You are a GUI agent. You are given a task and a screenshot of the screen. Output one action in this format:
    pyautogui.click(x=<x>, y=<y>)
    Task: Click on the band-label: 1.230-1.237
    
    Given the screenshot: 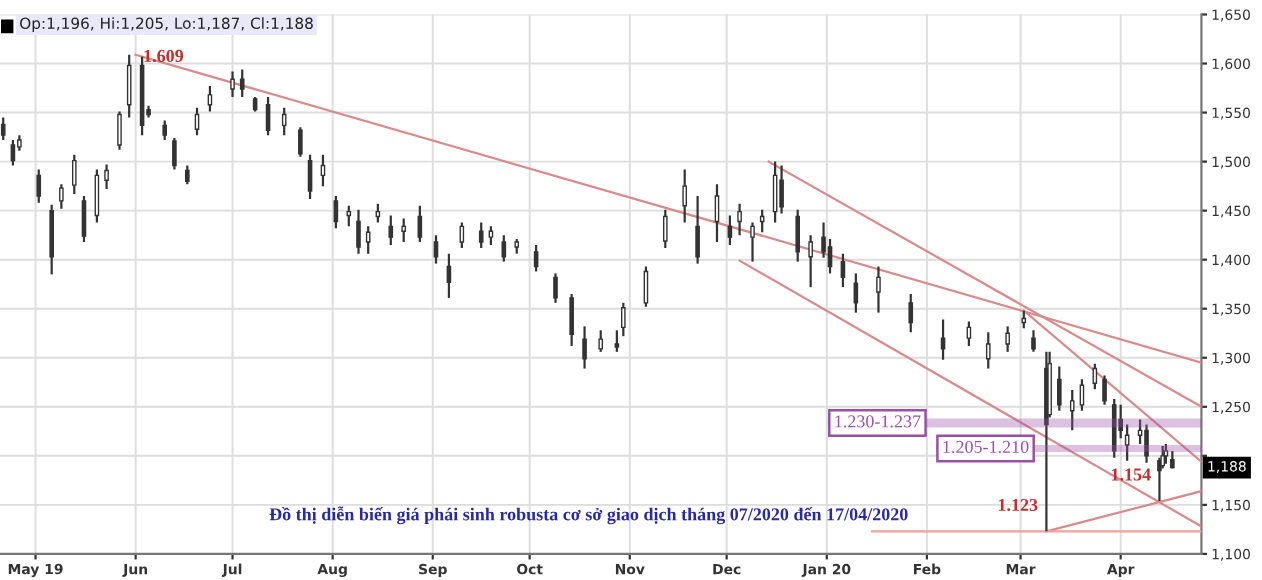 What is the action you would take?
    pyautogui.click(x=878, y=421)
    